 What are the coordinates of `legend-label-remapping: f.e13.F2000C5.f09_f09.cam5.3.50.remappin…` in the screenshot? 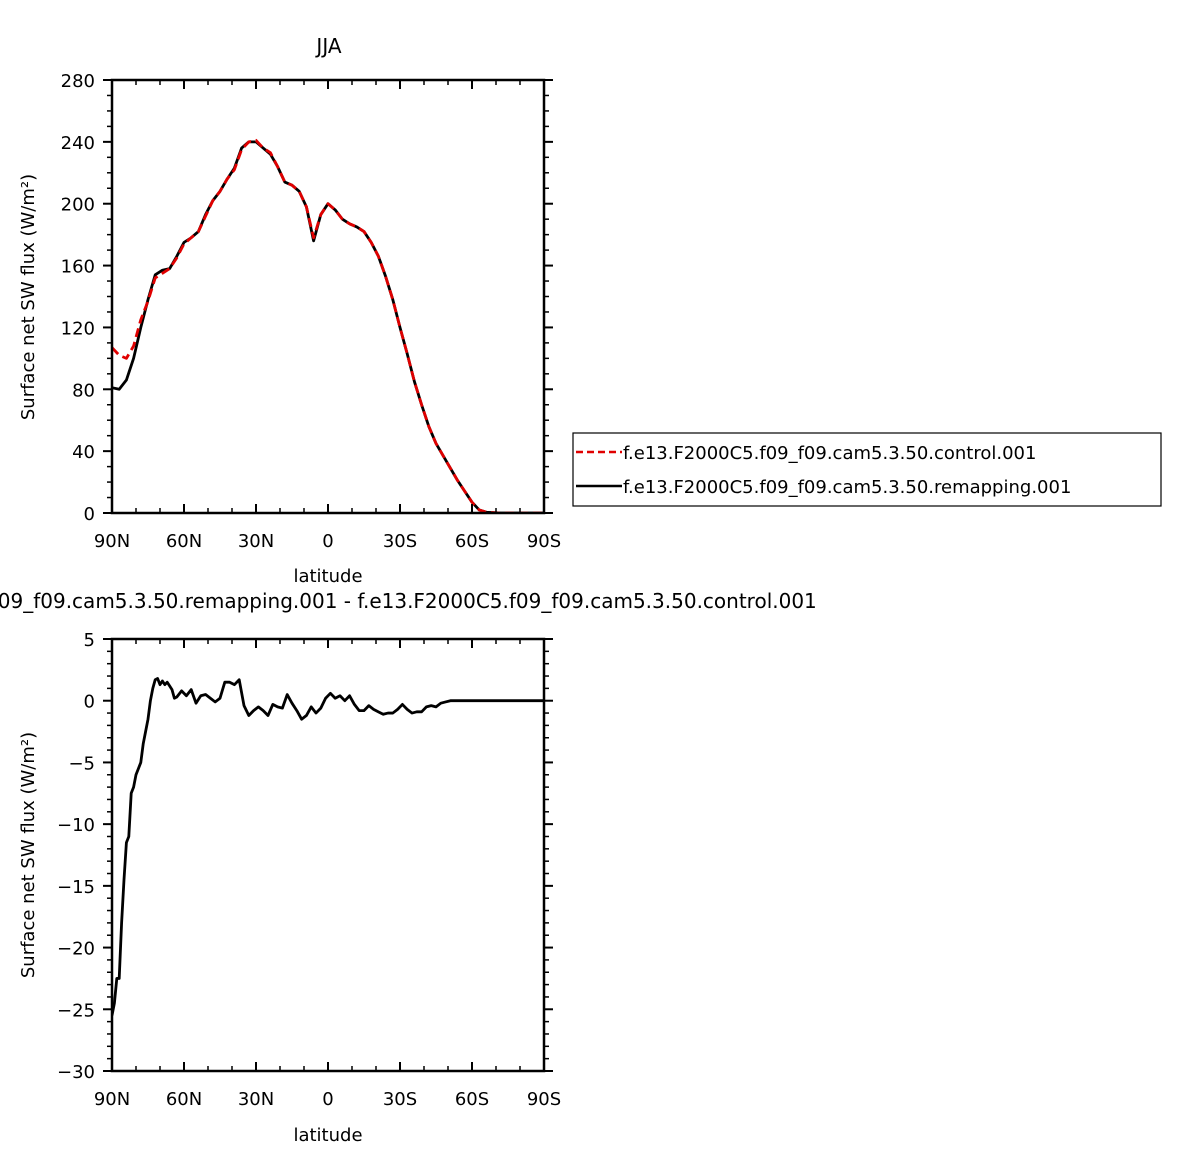 It's located at (847, 487).